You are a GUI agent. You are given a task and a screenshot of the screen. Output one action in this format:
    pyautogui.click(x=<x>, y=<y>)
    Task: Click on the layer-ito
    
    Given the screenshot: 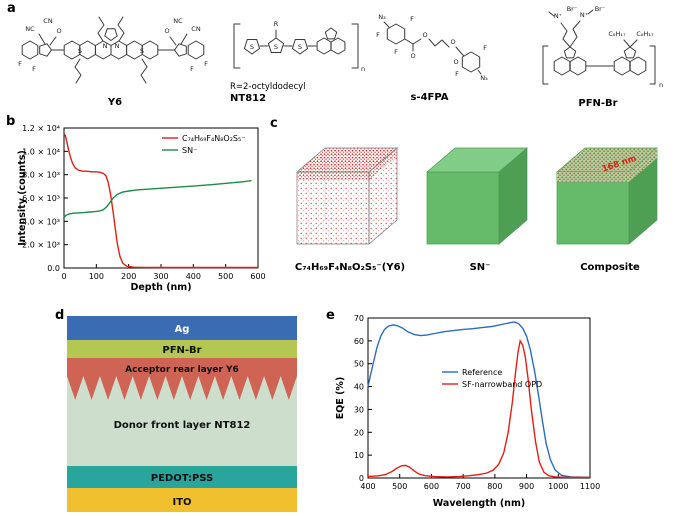 What is the action you would take?
    pyautogui.click(x=182, y=500)
    